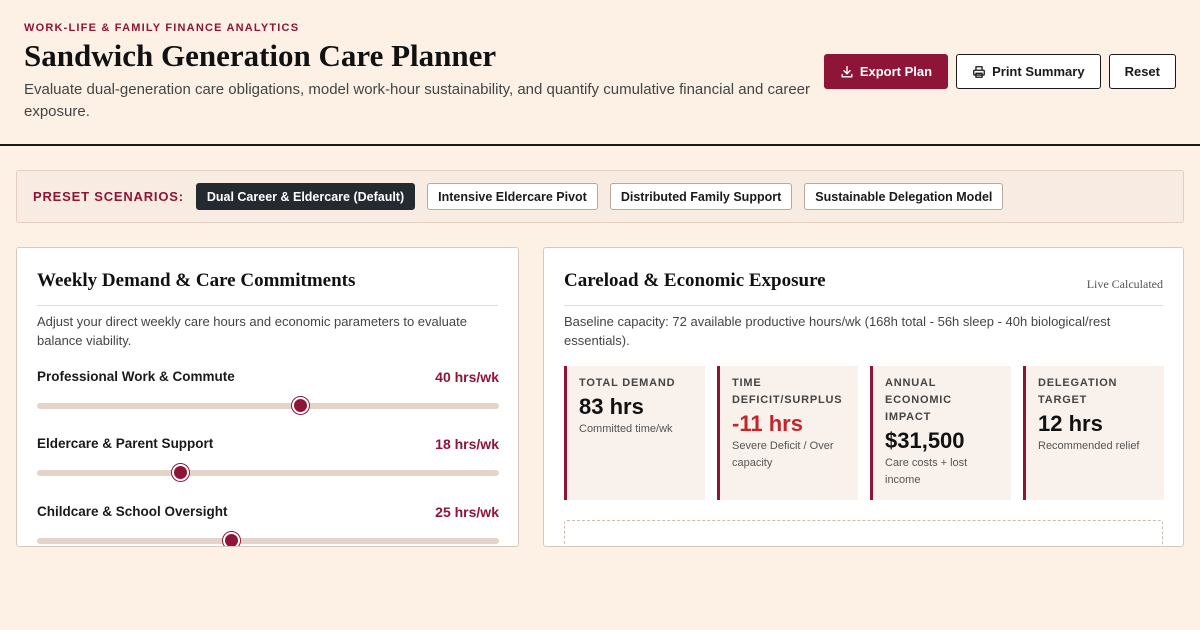 This screenshot has height=630, width=1200. I want to click on slider-label: Eldercare & Parent Support, so click(125, 443).